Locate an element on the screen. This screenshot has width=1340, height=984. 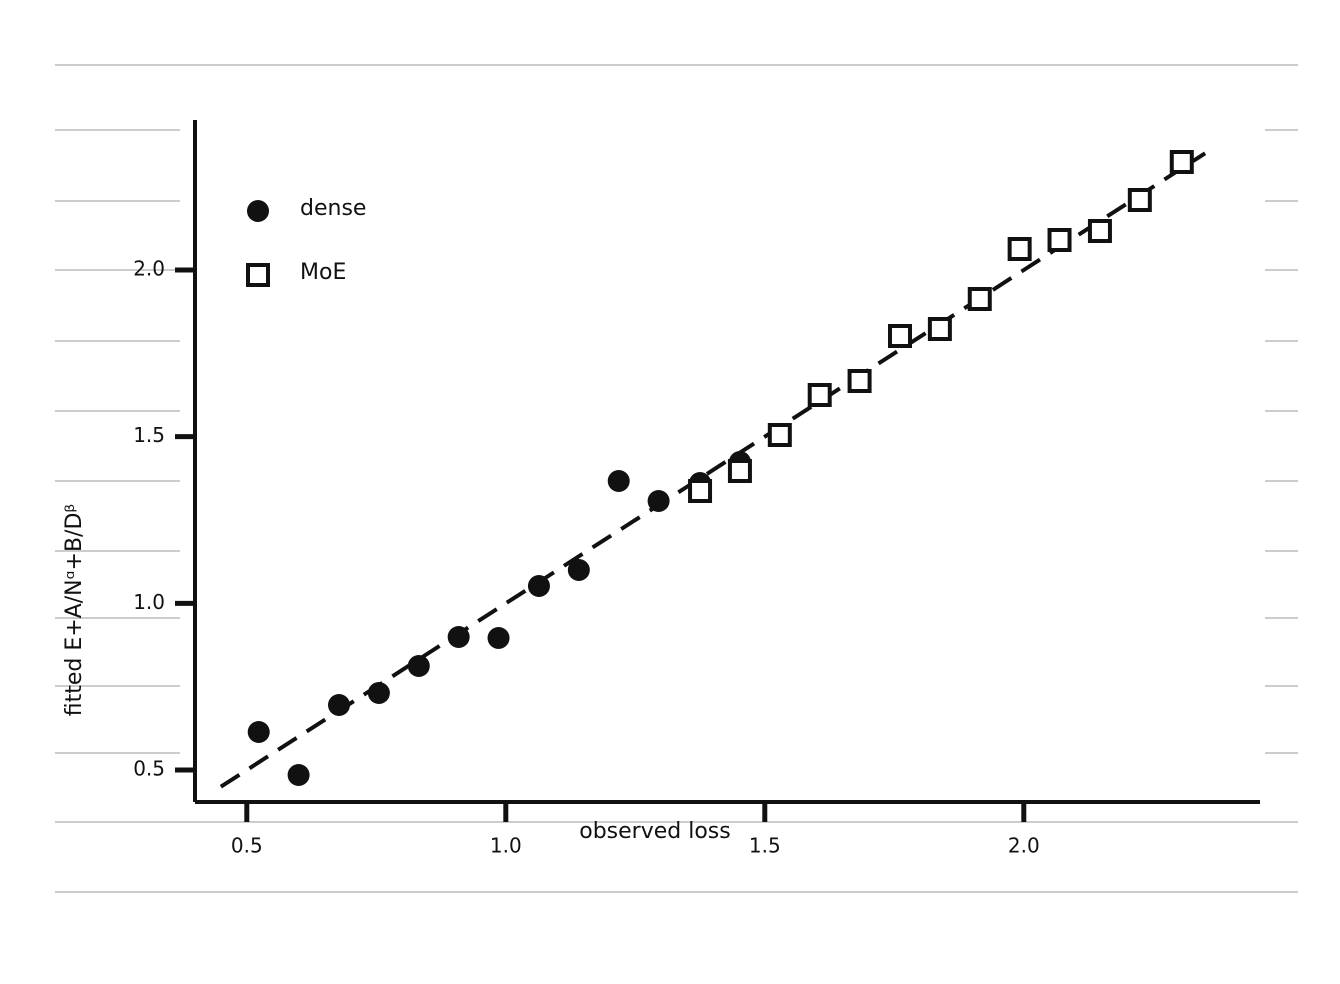
x-tick-label: 1.0 is located at coordinates (506, 846).